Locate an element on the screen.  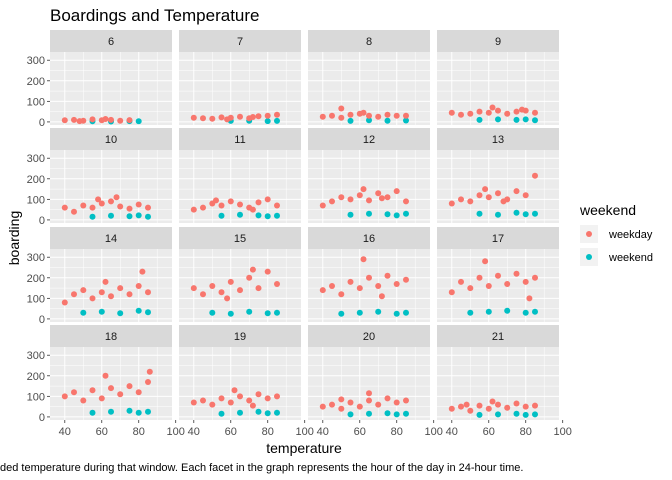
facet-panel-14: 14 is located at coordinates (113, 274).